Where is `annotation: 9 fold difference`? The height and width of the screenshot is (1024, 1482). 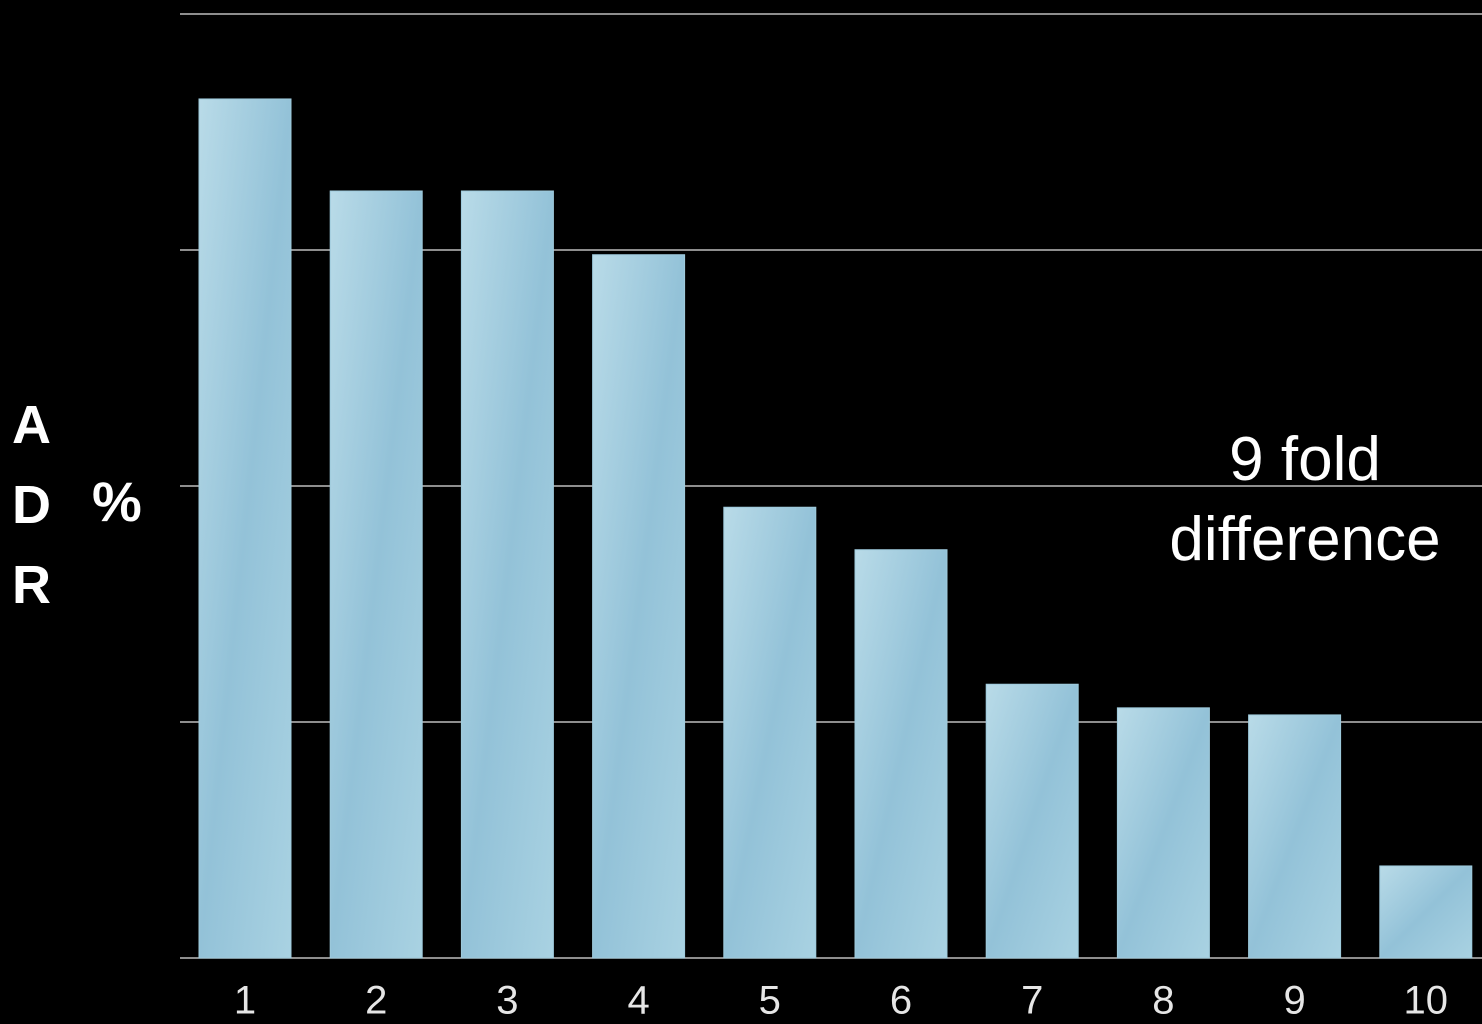 annotation: 9 fold difference is located at coordinates (1305, 499).